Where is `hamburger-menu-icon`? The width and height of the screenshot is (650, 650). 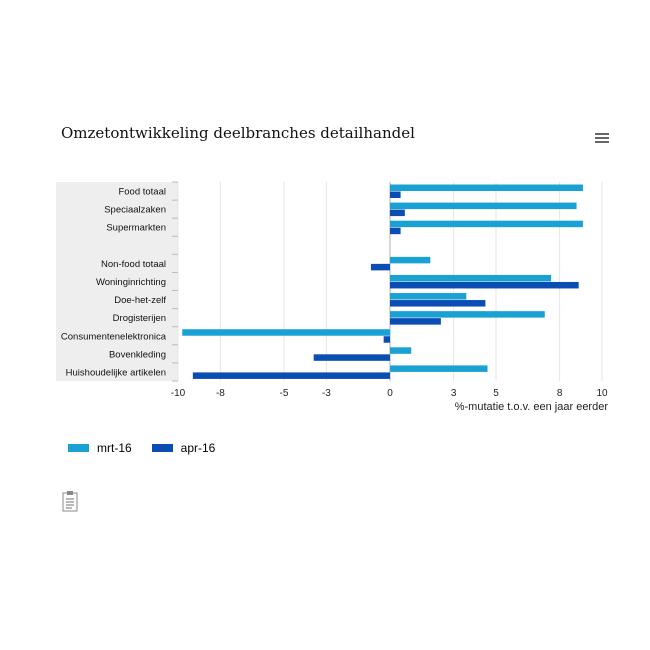 hamburger-menu-icon is located at coordinates (602, 138).